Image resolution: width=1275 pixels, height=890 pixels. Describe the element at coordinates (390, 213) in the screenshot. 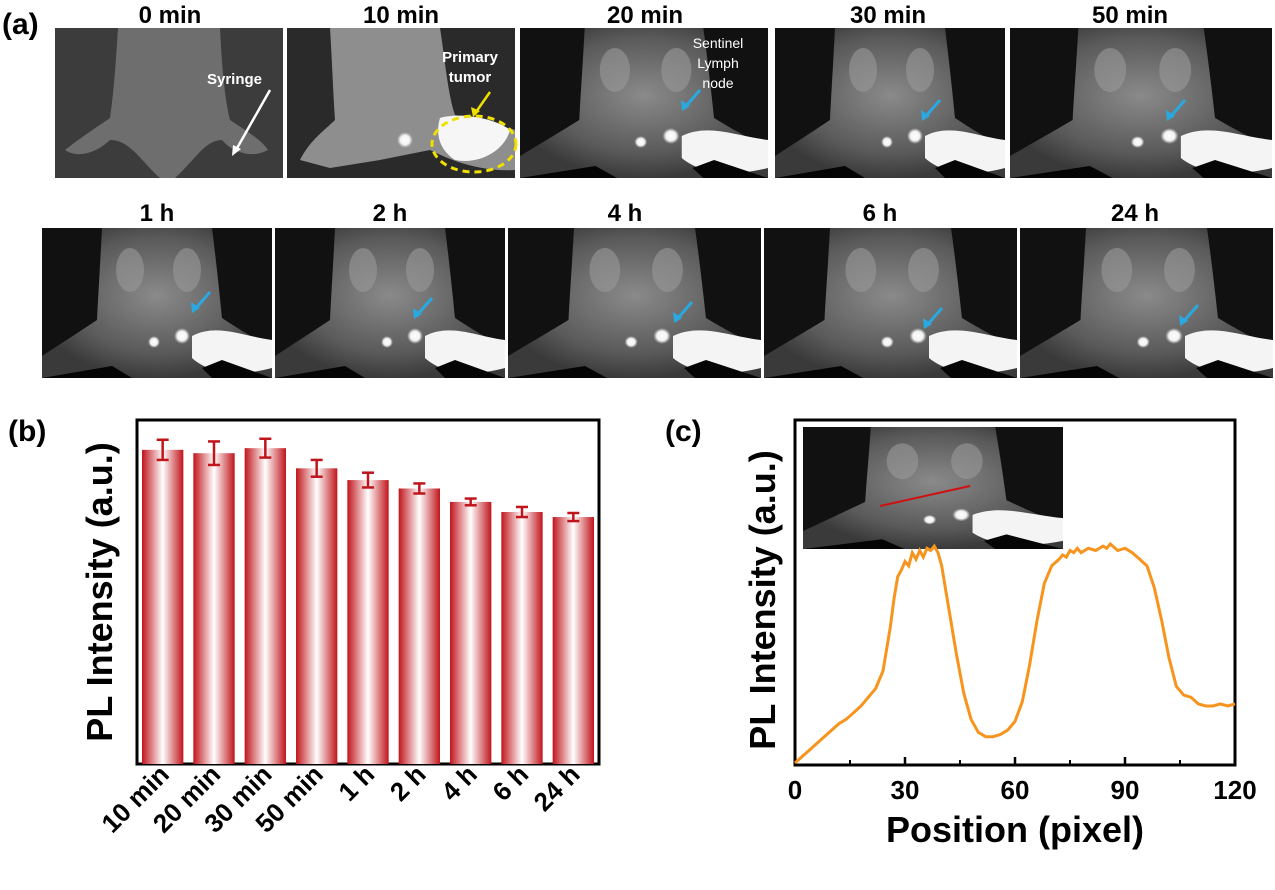

I see `time-label-row2-1: 2 h` at that location.